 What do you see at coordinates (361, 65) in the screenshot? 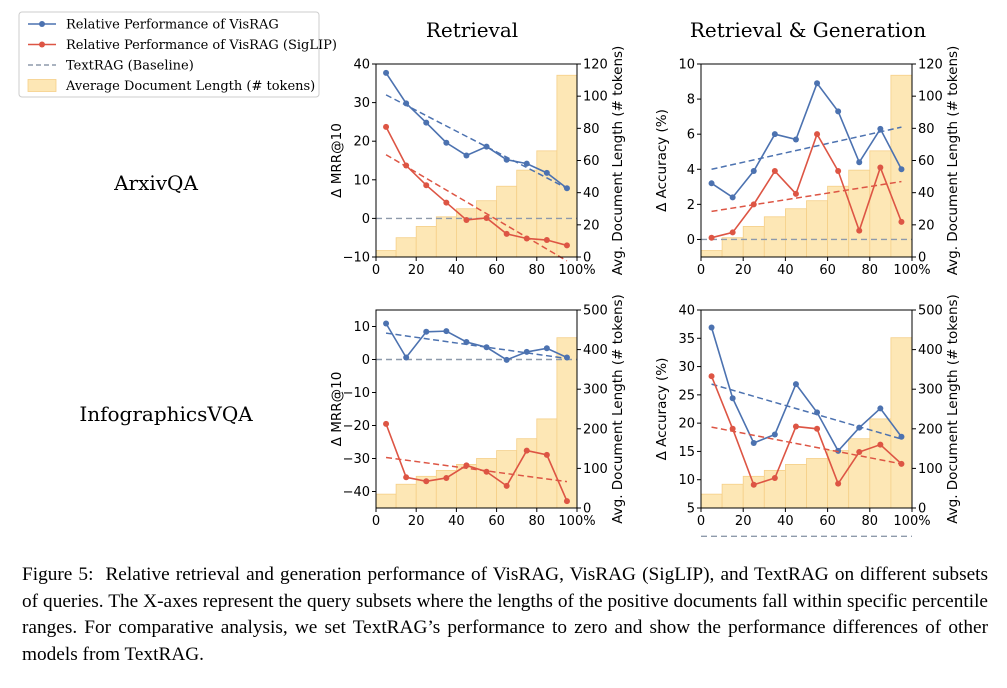
I see `y-tick-label: 40` at bounding box center [361, 65].